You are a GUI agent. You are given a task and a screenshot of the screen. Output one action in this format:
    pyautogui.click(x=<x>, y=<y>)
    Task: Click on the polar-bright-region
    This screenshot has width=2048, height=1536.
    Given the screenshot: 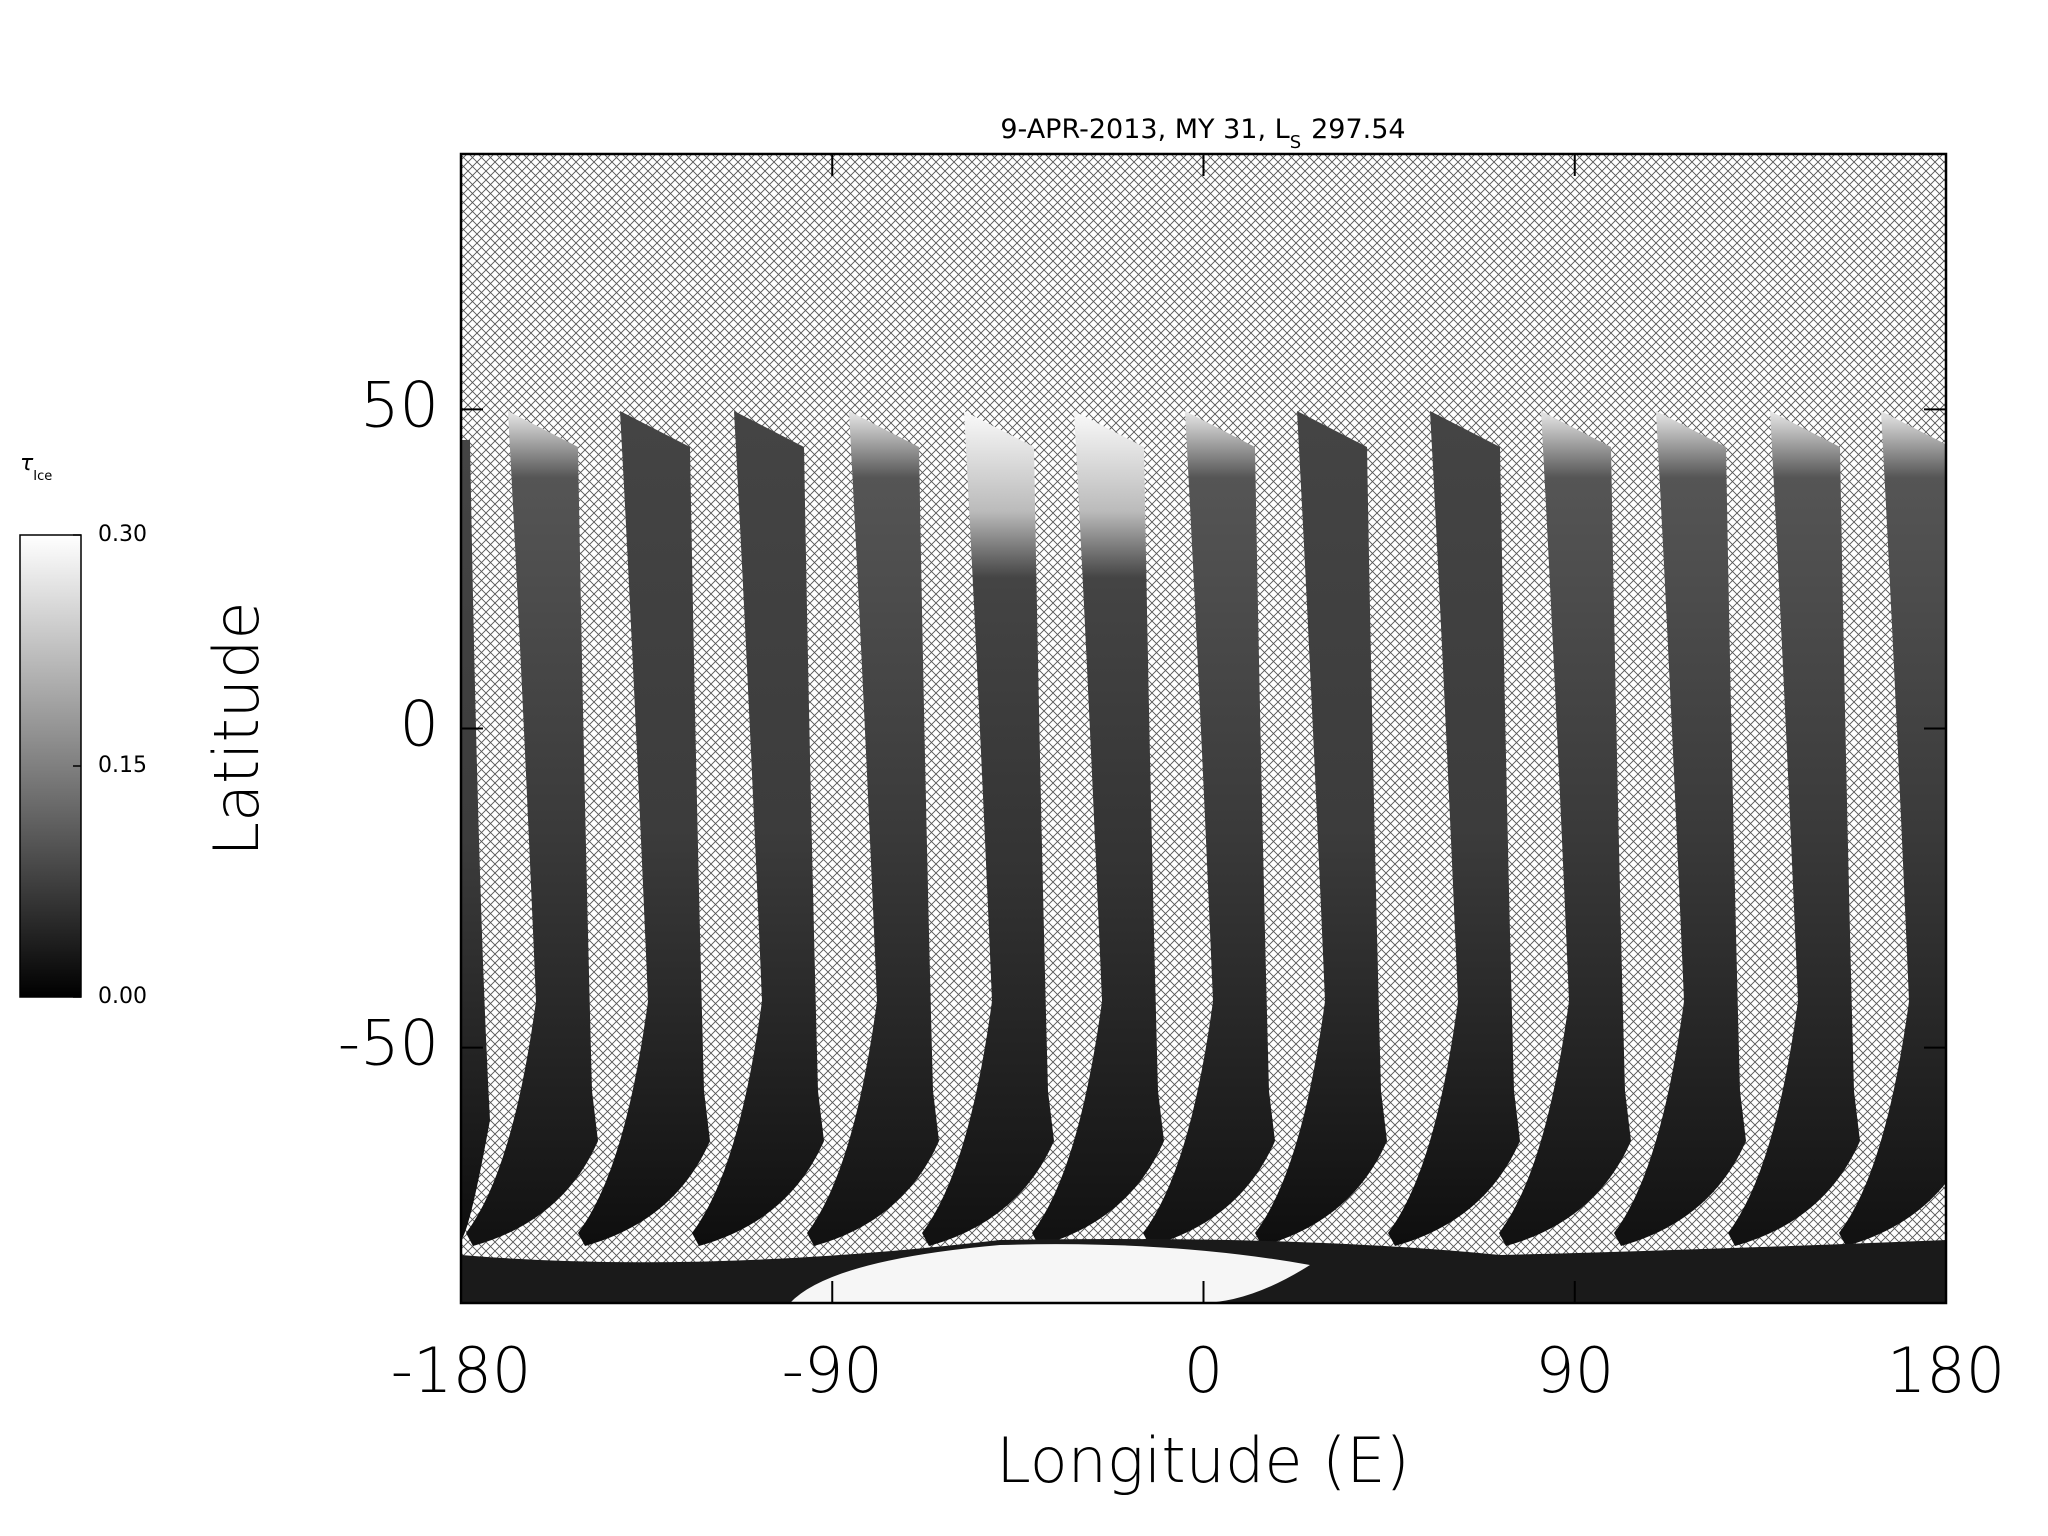 What is the action you would take?
    pyautogui.click(x=1050, y=1273)
    